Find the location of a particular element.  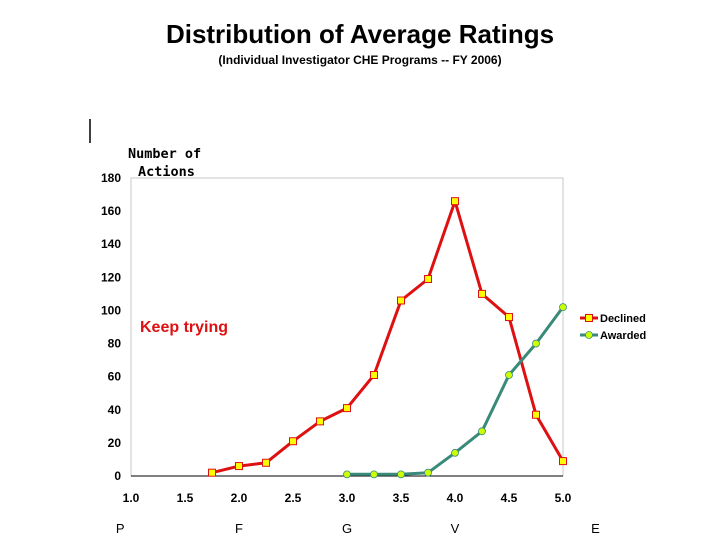

x-tick-label: 4.5 is located at coordinates (509, 498).